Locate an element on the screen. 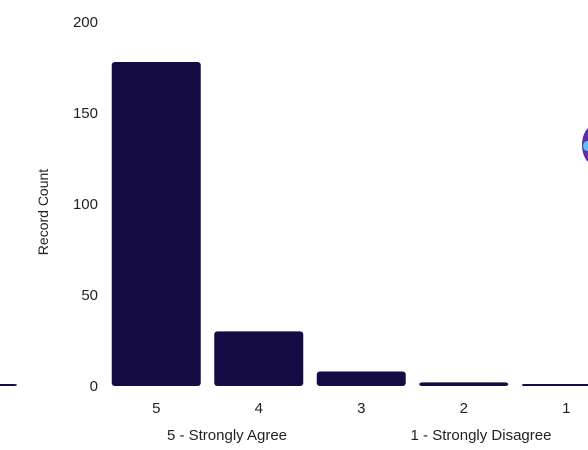  x-tick-label: 1 is located at coordinates (566, 408).